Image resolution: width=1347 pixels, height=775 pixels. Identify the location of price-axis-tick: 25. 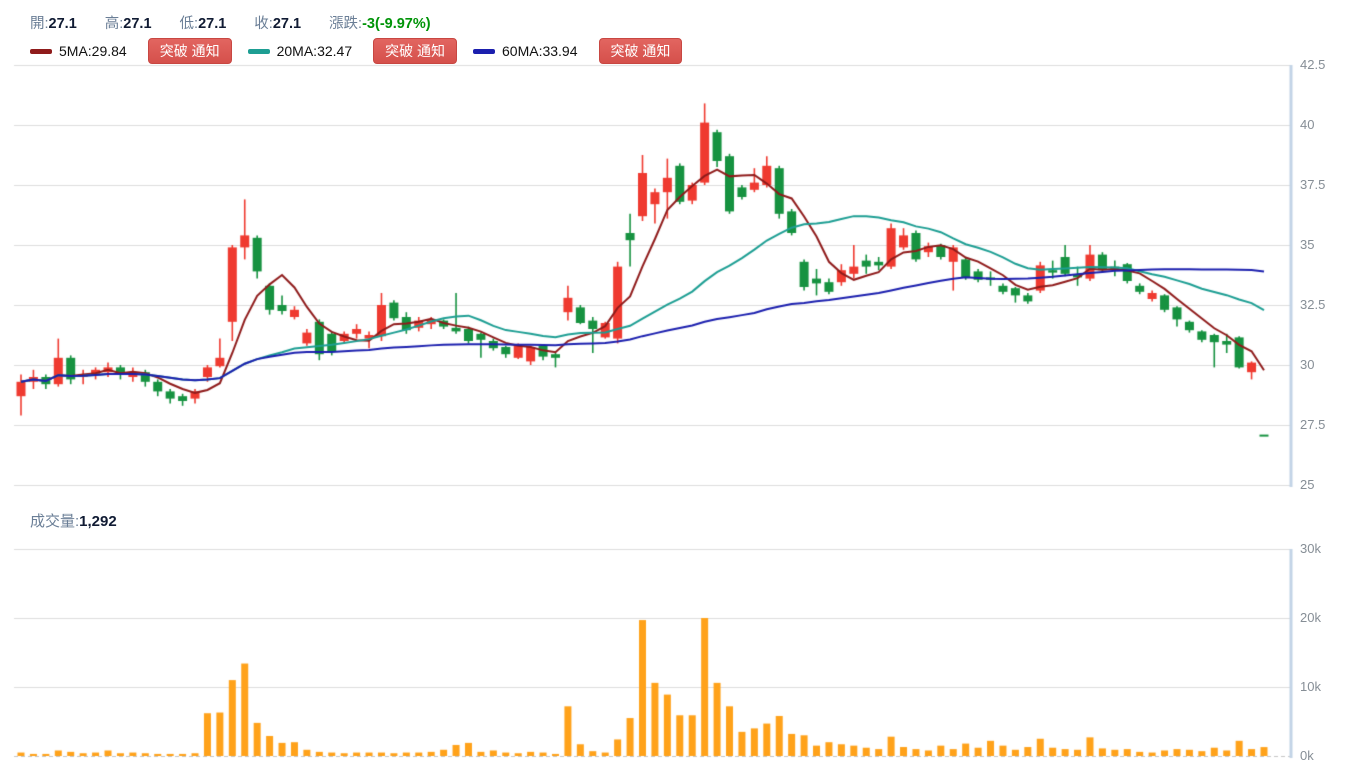
(1307, 484).